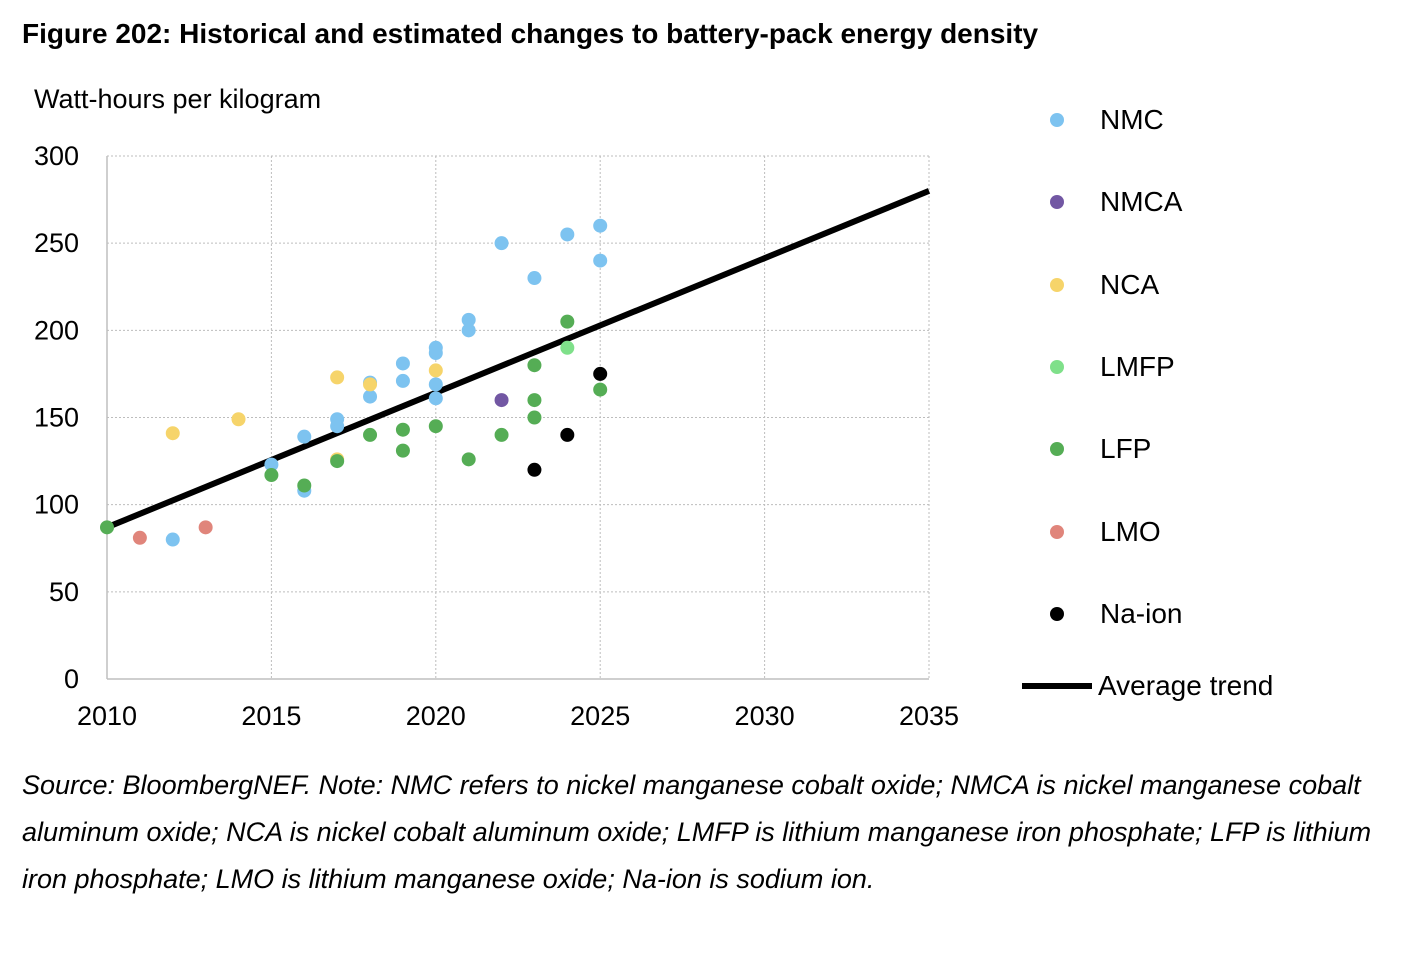  I want to click on legend-marker-lmfp, so click(1057, 366).